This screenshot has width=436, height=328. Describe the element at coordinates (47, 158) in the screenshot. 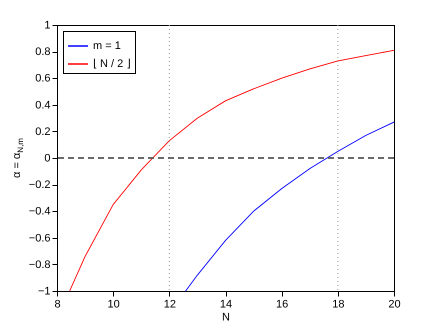

I see `y-tick-label: 0` at that location.